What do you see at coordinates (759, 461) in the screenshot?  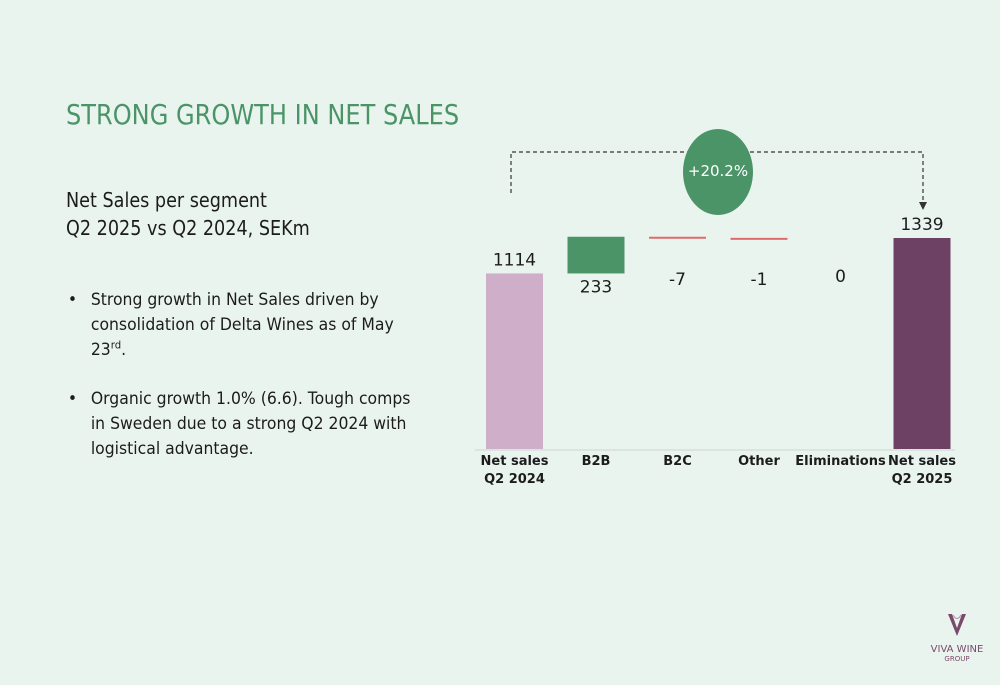 I see `category-label-3-0: Other` at bounding box center [759, 461].